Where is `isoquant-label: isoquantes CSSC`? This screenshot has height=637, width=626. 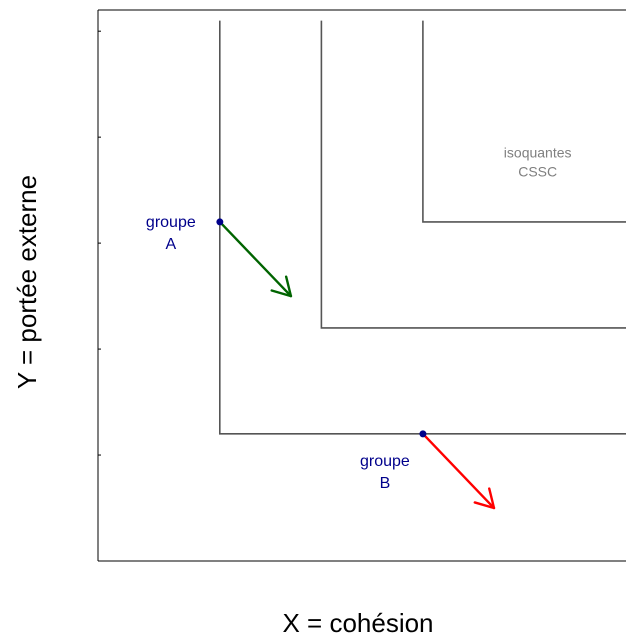
isoquant-label: isoquantes CSSC is located at coordinates (538, 161).